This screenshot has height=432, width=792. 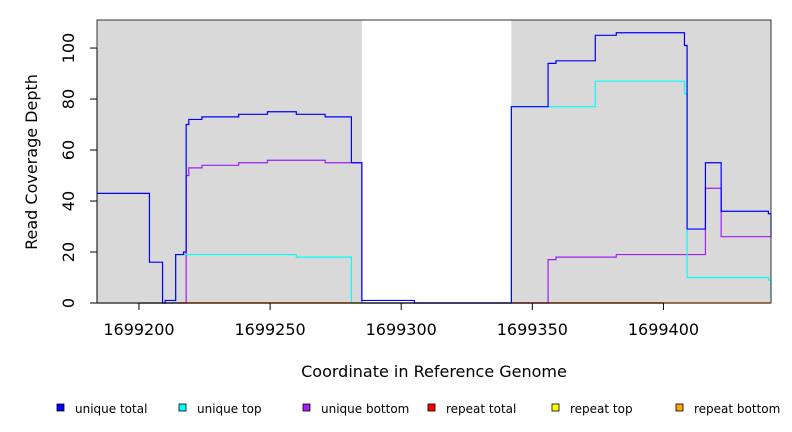 What do you see at coordinates (31, 162) in the screenshot?
I see `y-axis-title: Read Coverage Depth` at bounding box center [31, 162].